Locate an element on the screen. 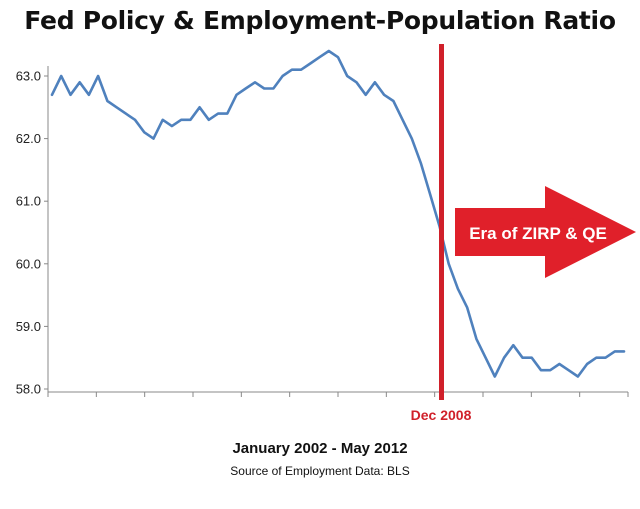  y-tick-label: 59.0 is located at coordinates (28, 326).